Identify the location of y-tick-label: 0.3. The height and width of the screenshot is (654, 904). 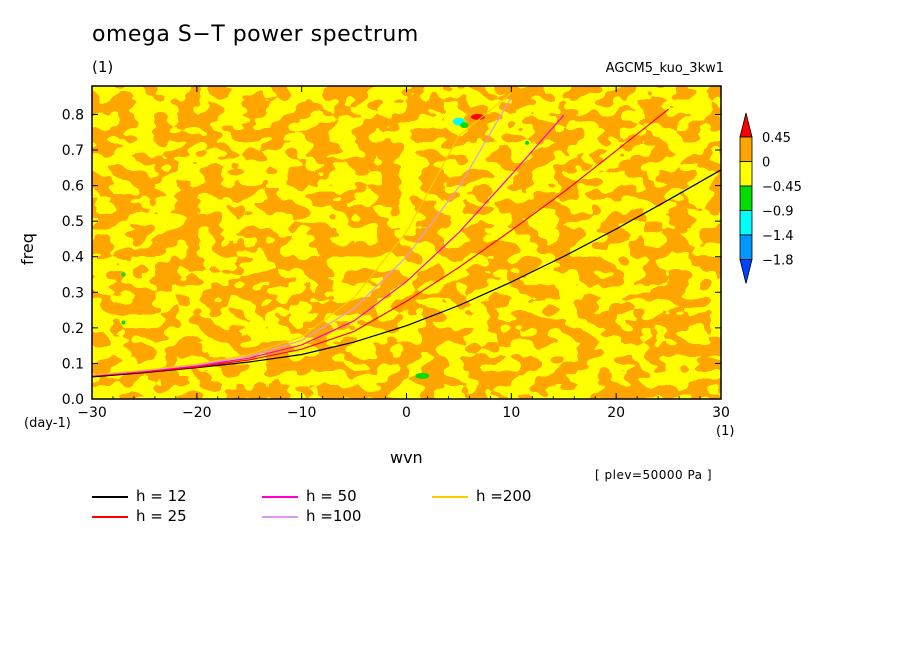
(73, 293).